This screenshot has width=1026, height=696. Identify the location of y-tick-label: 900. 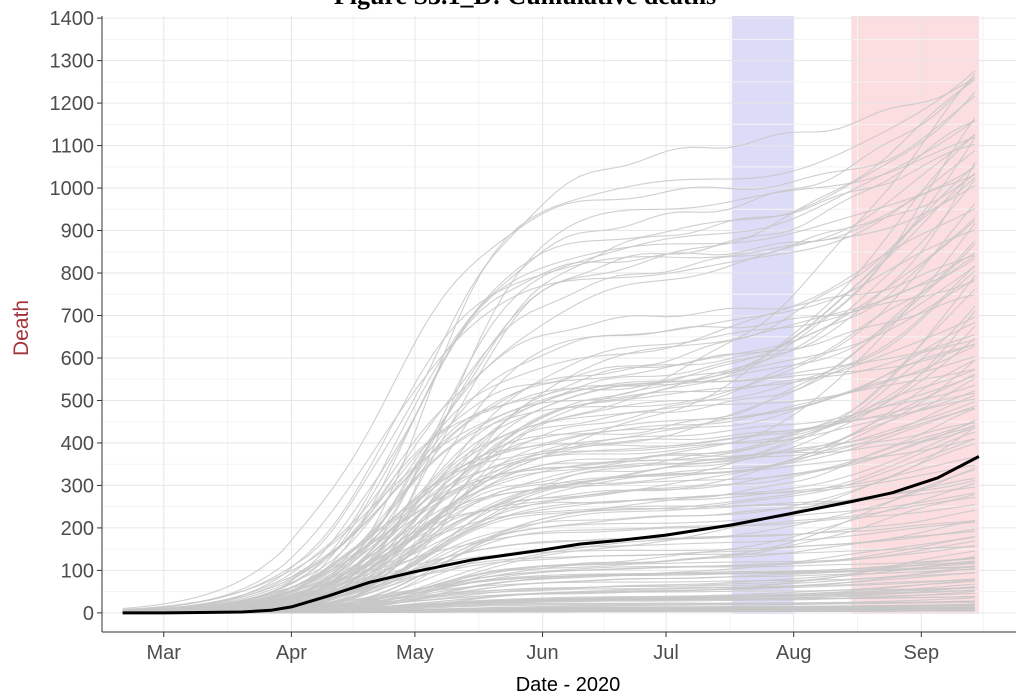
(77, 232).